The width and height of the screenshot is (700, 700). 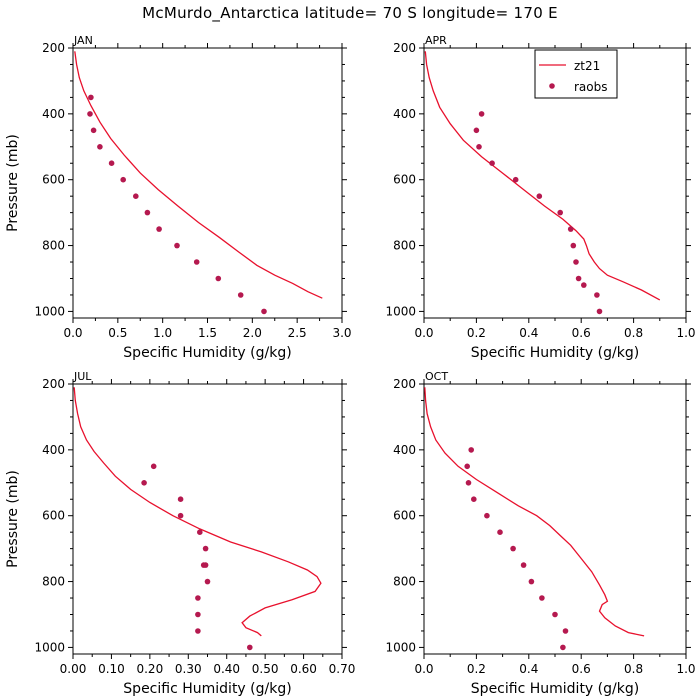 I want to click on x-tick-label: 0.50, so click(x=265, y=669).